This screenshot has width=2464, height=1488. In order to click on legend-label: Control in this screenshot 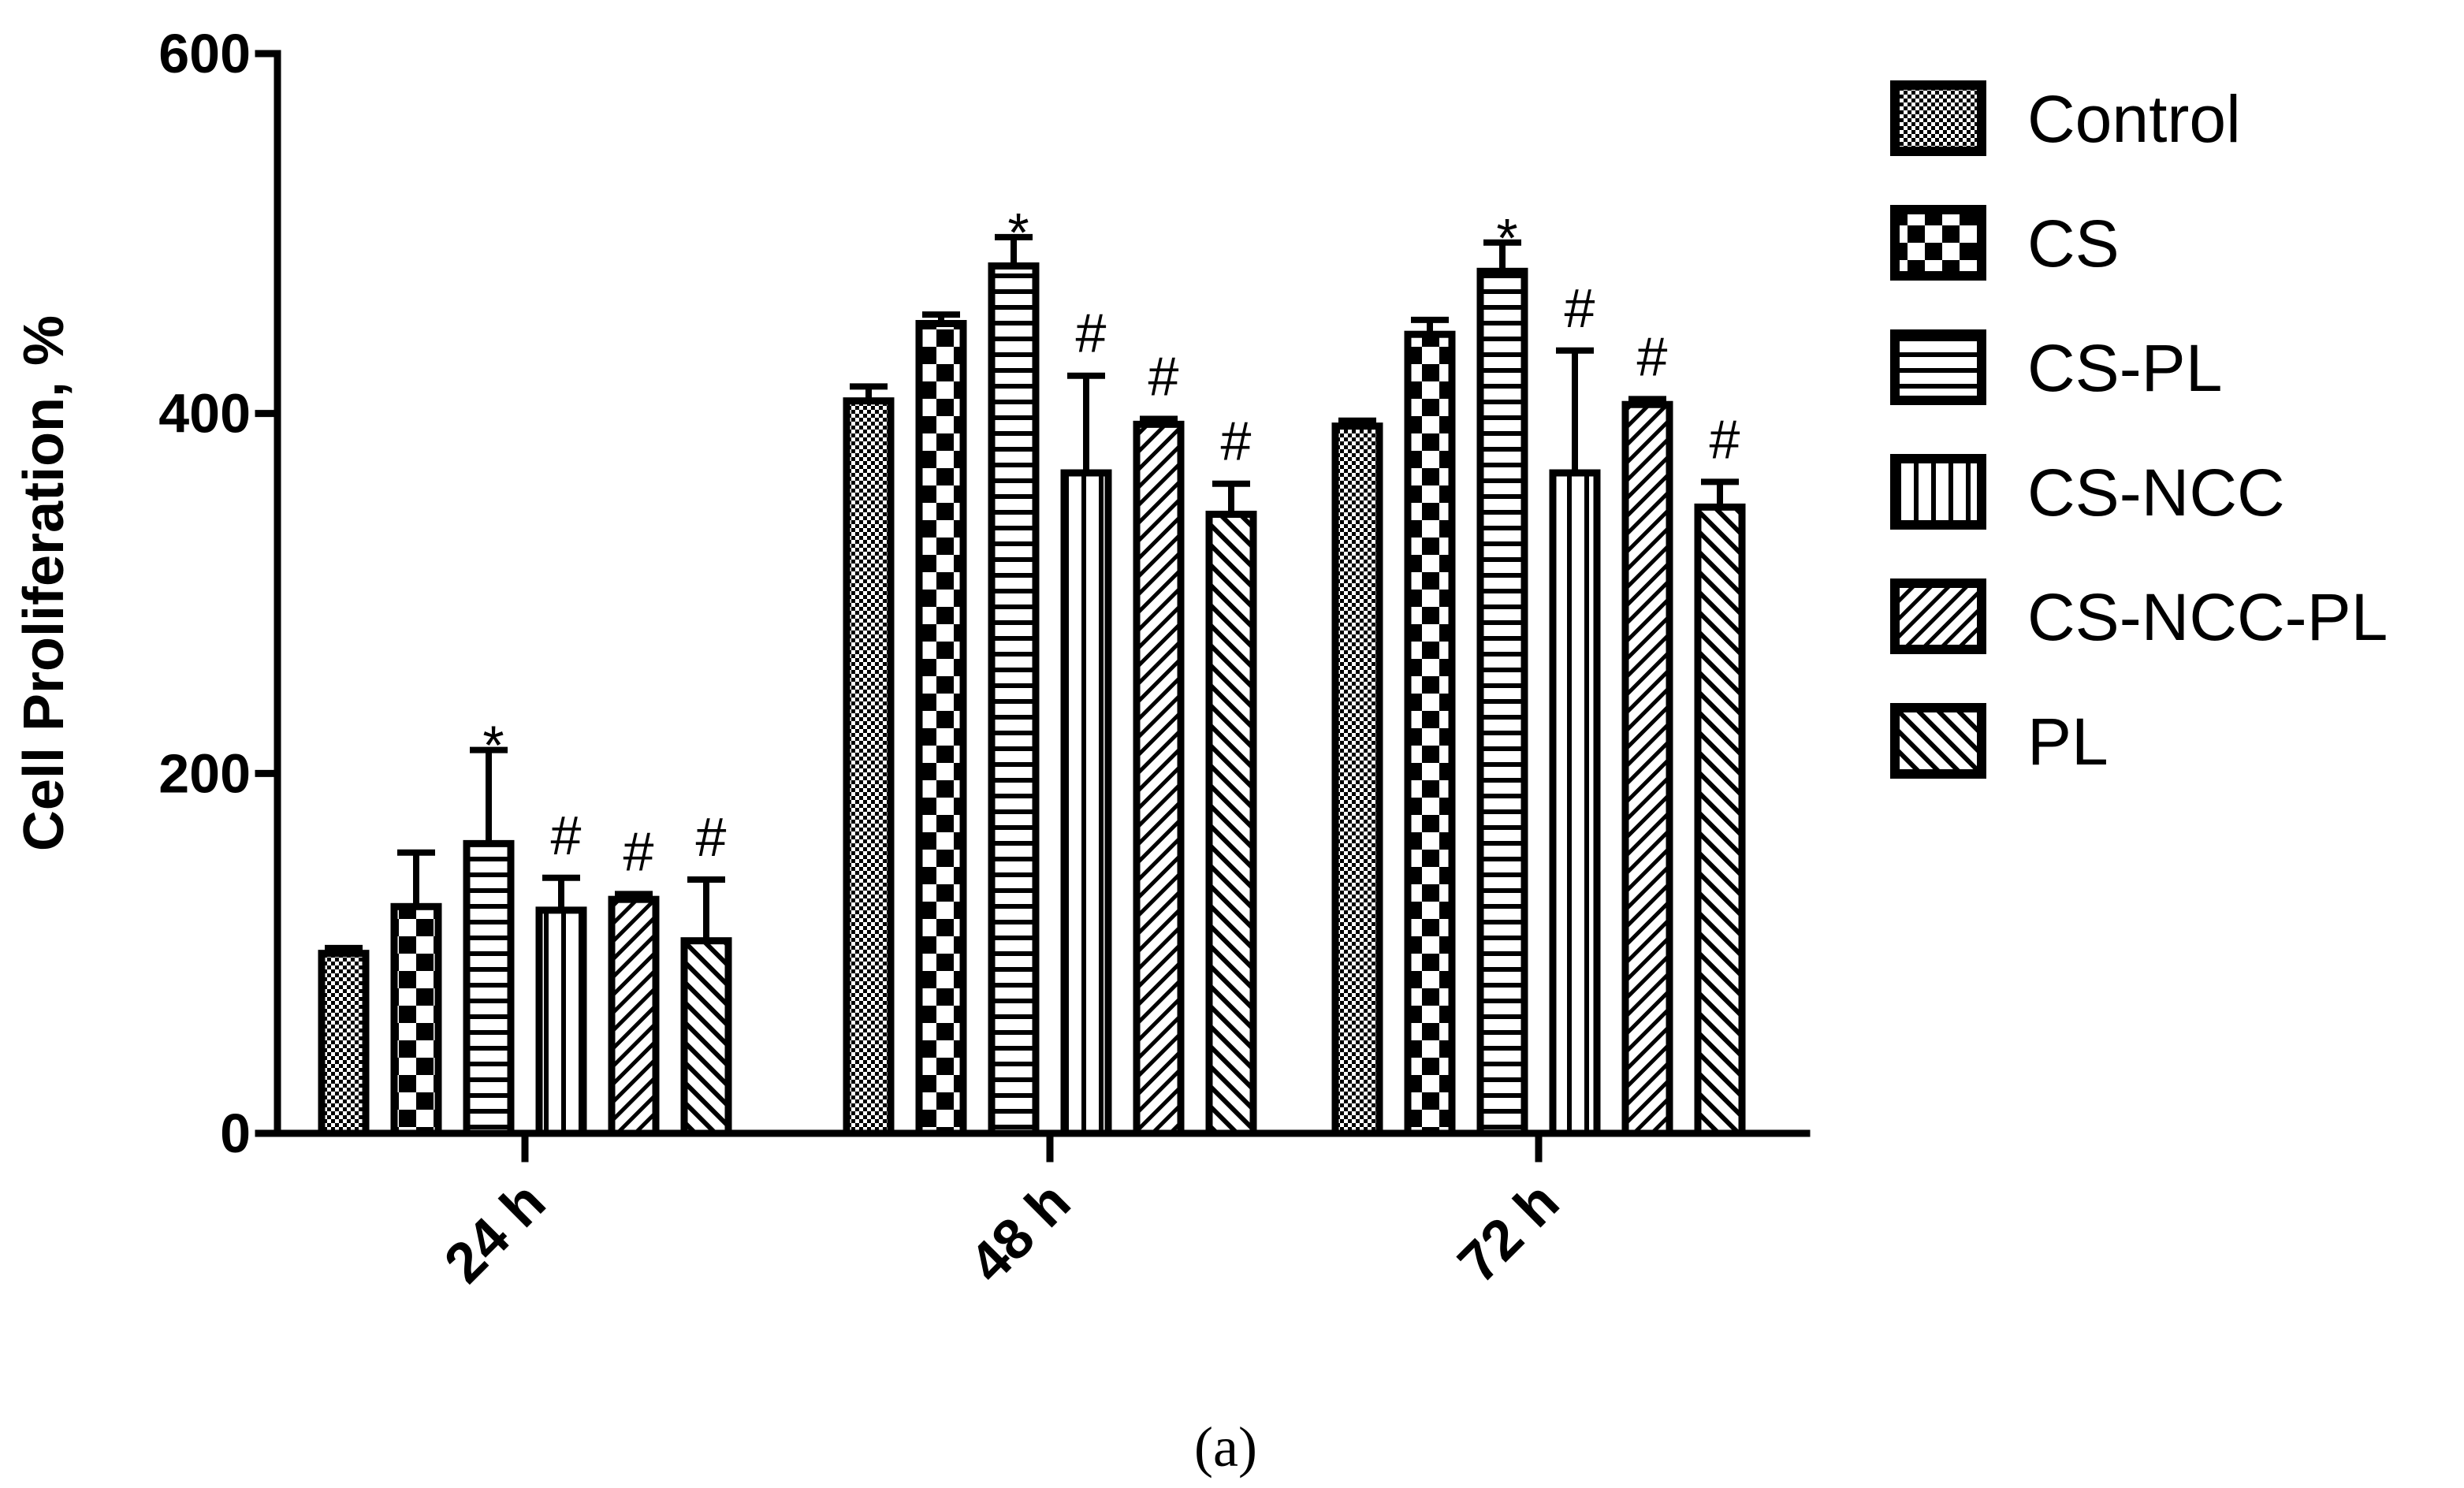, I will do `click(2134, 119)`.